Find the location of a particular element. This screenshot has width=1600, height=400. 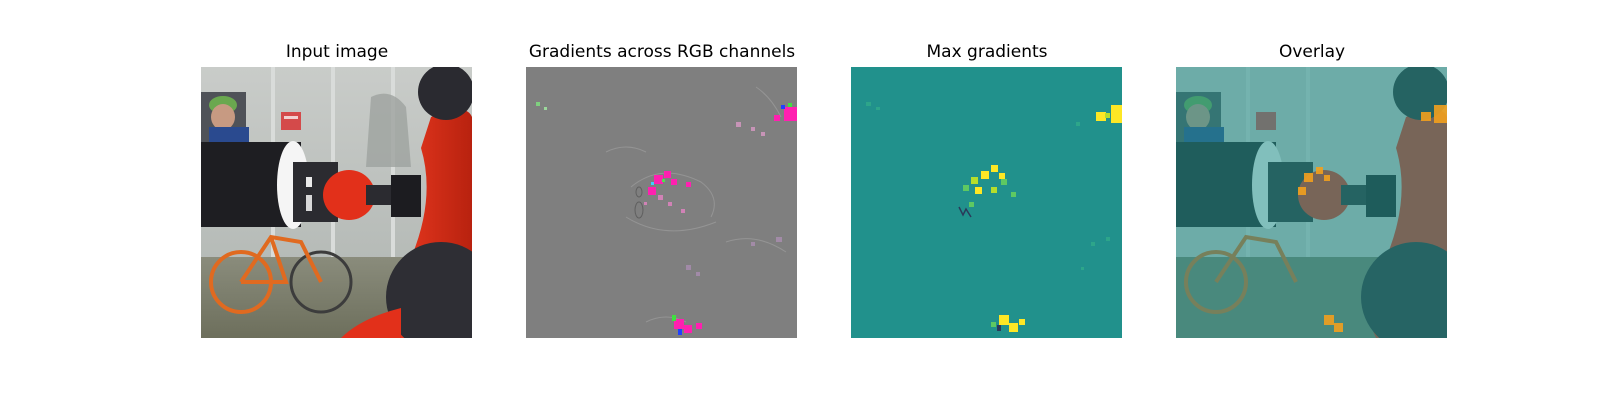

gradients-rgb-render is located at coordinates (661, 202).